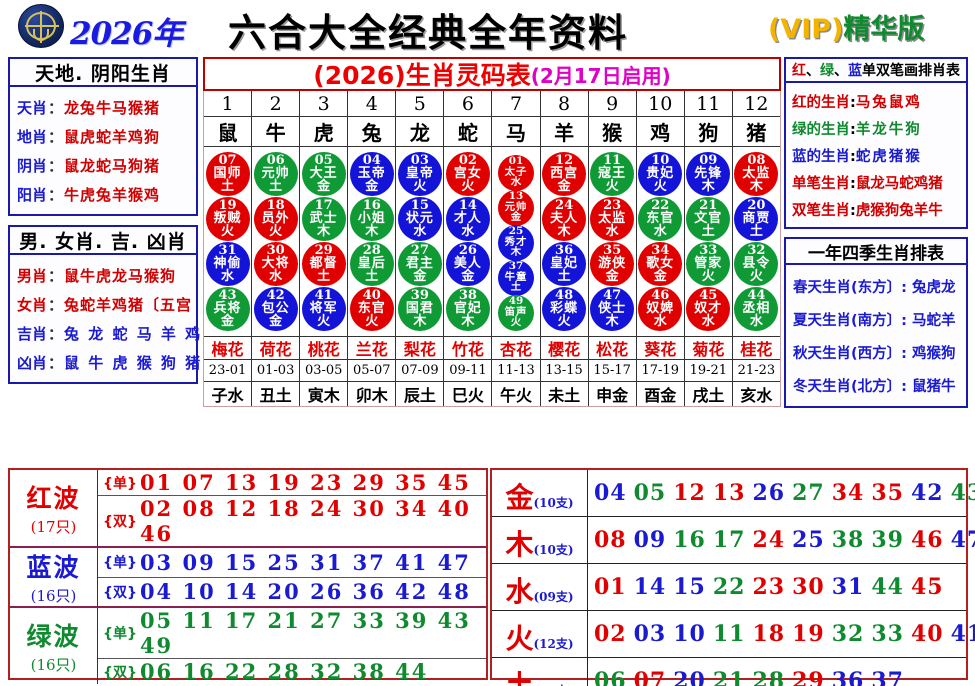 The width and height of the screenshot is (975, 686). Describe the element at coordinates (756, 174) in the screenshot. I see `code-ball: 08 太监木` at that location.